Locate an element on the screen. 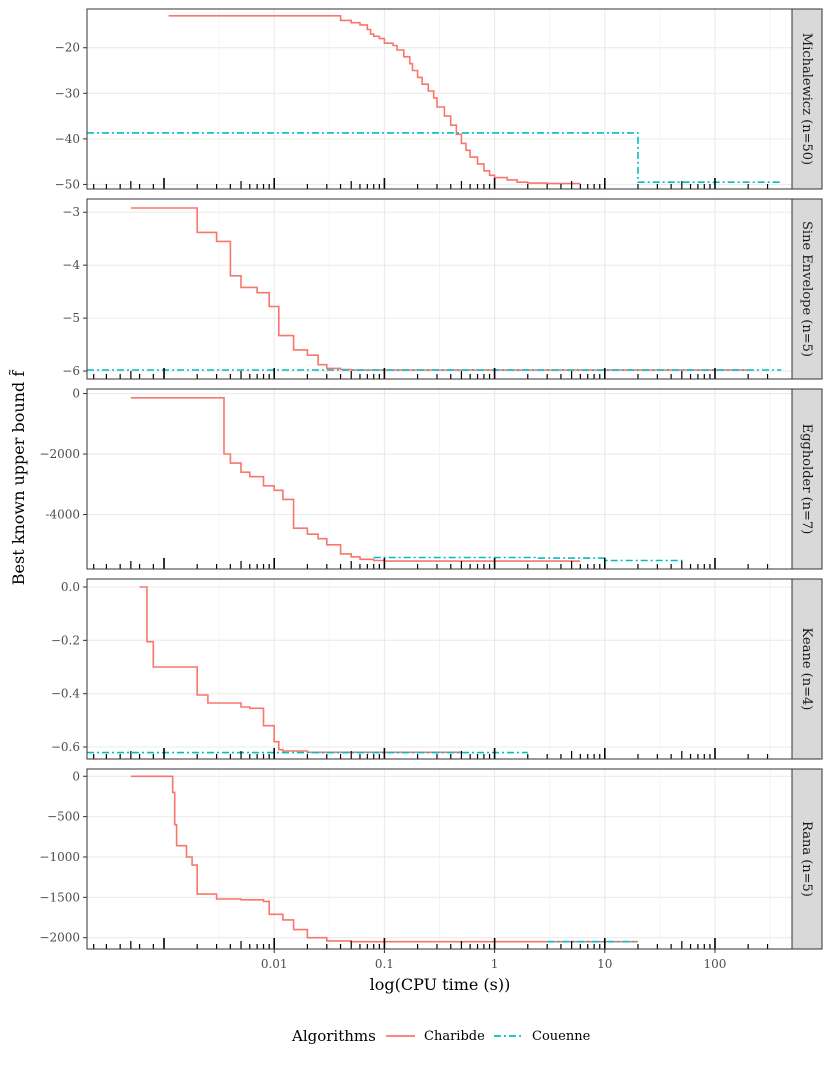 The height and width of the screenshot is (1068, 830). y-tick-label: −20 is located at coordinates (67, 48).